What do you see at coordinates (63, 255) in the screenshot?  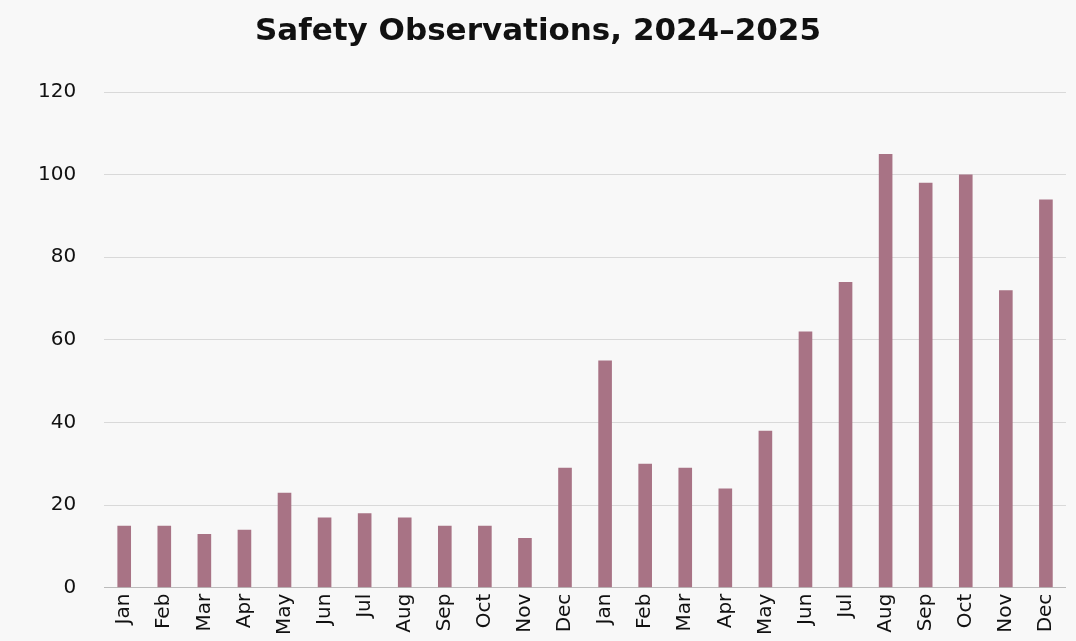 I see `y-tick-label: 80` at bounding box center [63, 255].